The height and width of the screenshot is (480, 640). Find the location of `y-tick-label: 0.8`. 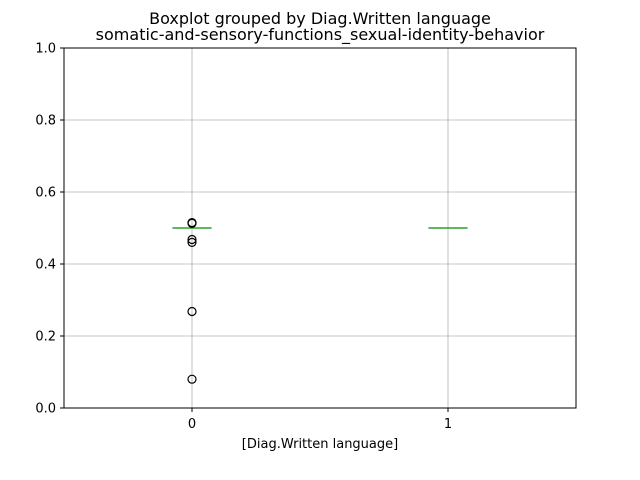

y-tick-label: 0.8 is located at coordinates (45, 121).